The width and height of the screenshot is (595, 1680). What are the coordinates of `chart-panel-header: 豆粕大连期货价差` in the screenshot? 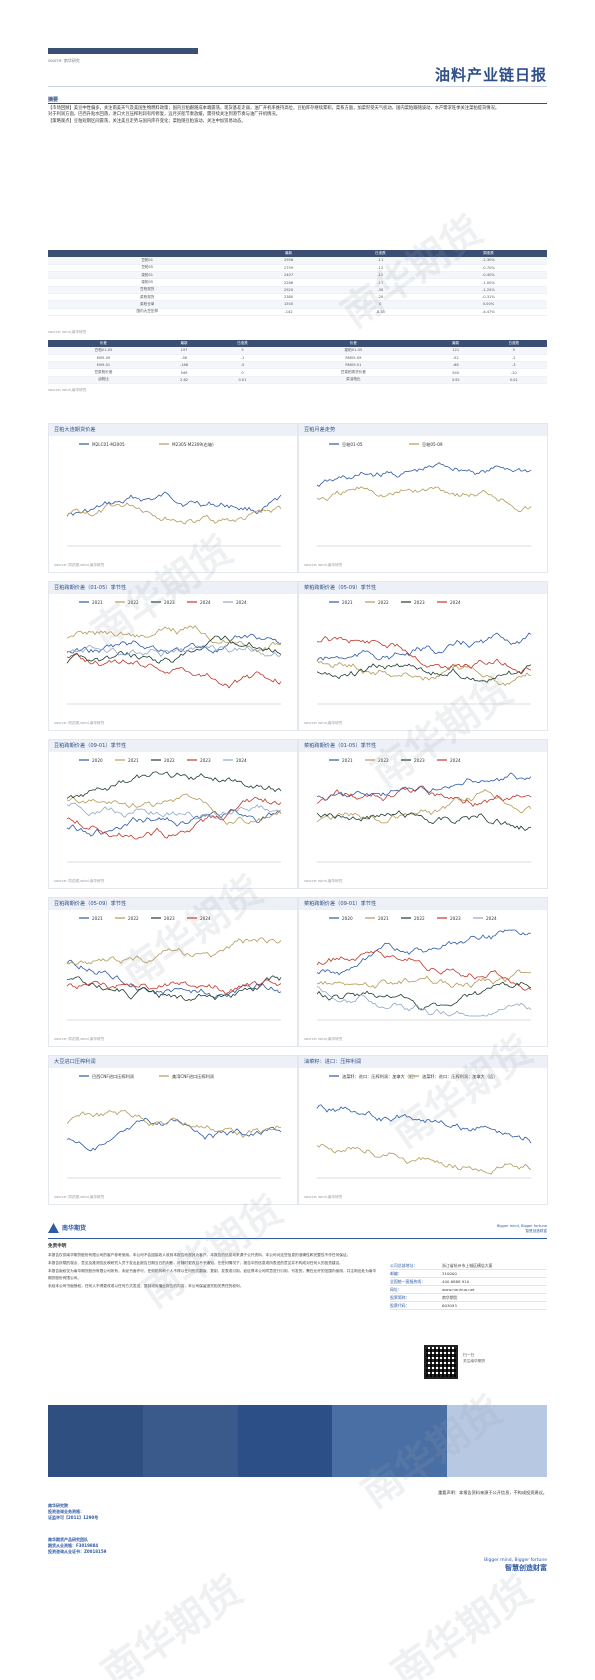 It's located at (173, 430).